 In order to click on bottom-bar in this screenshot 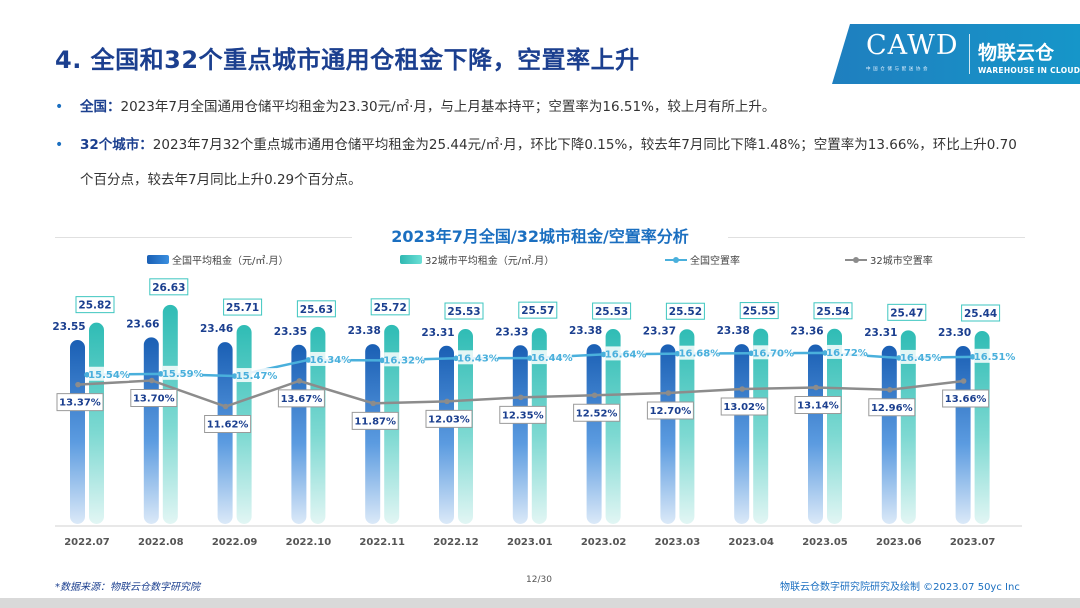, I will do `click(540, 603)`.